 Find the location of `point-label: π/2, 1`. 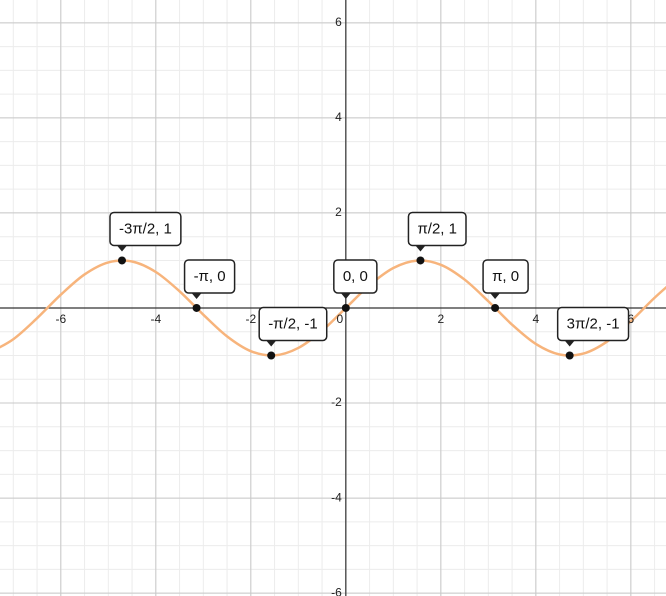

point-label: π/2, 1 is located at coordinates (437, 231).